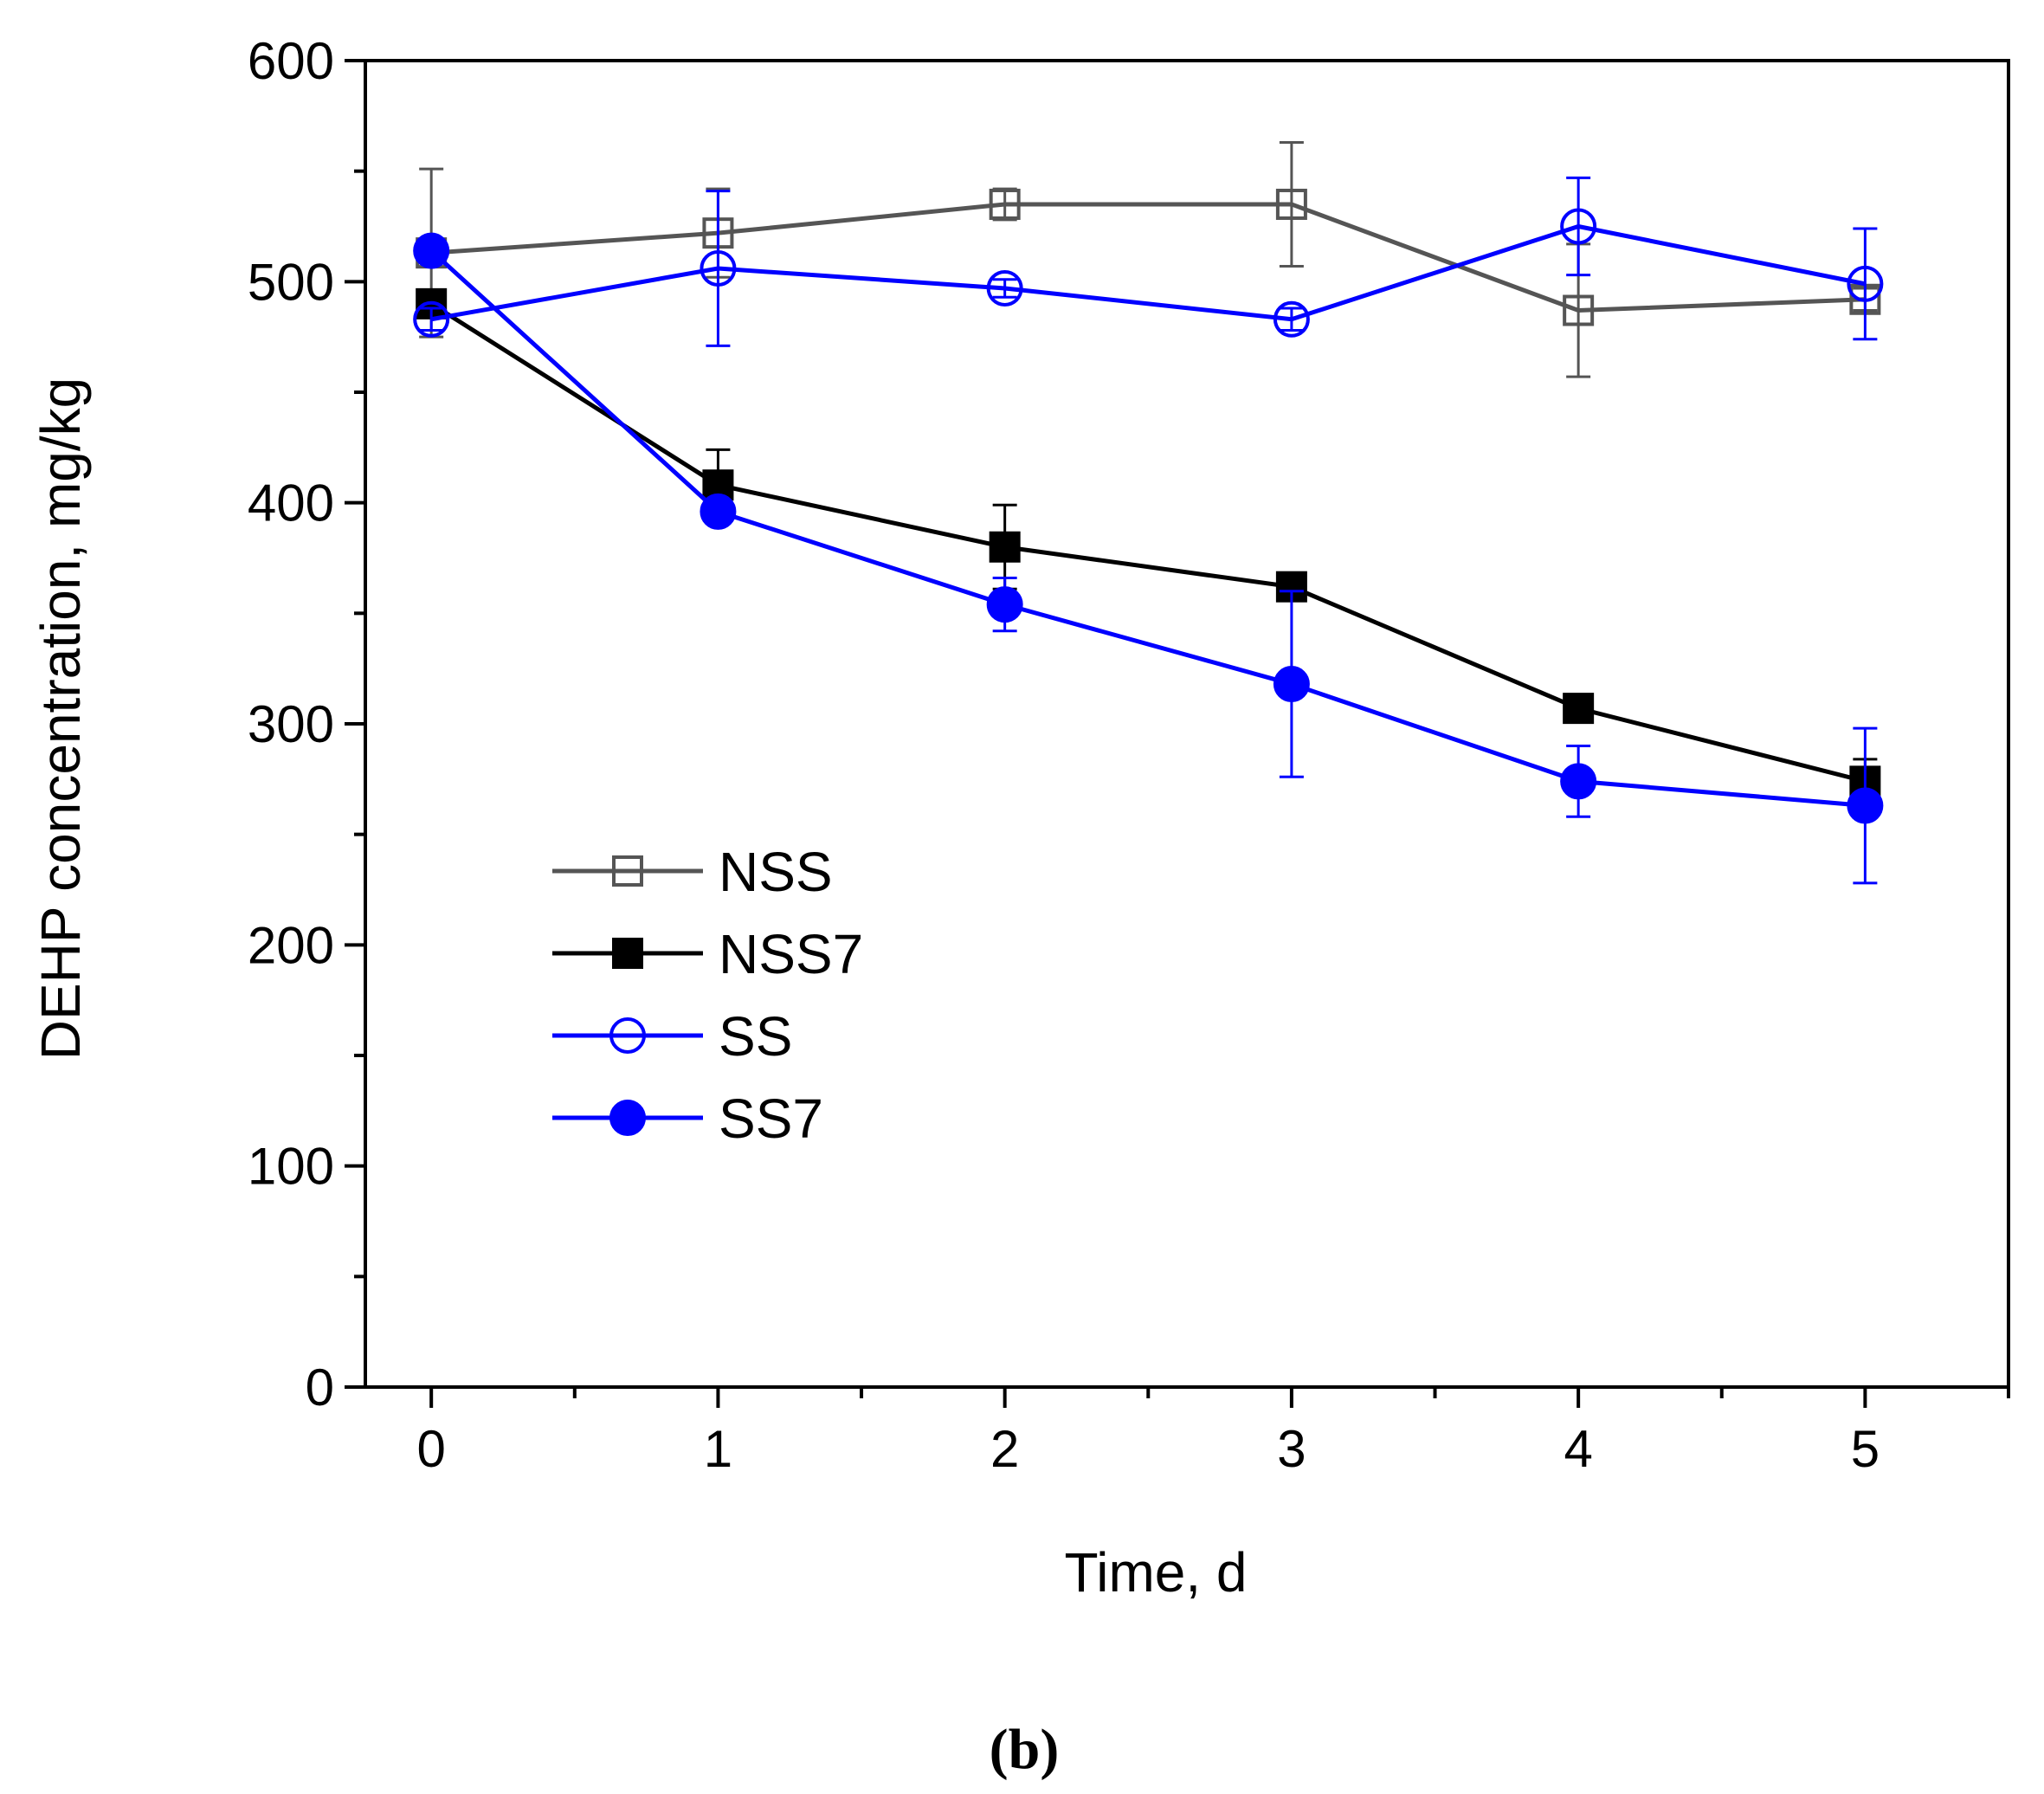 The height and width of the screenshot is (1794, 2044). I want to click on y-tick-label: 100, so click(291, 1167).